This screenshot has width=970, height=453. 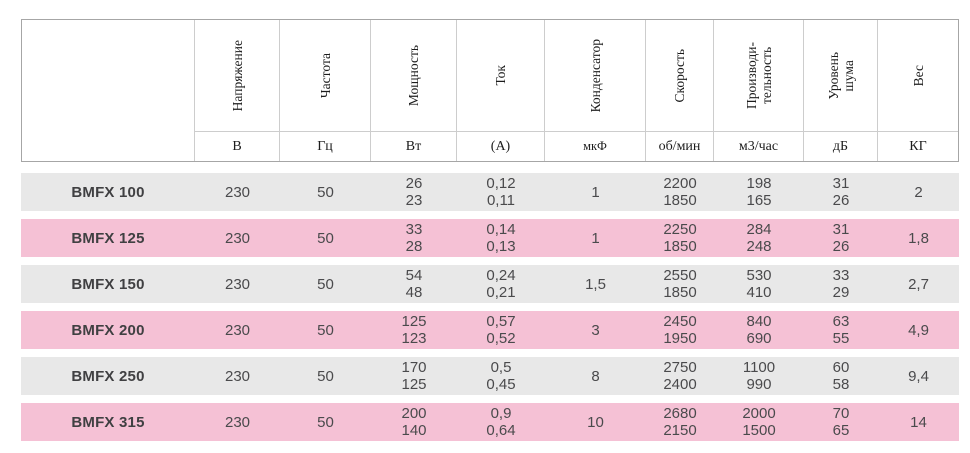 What do you see at coordinates (680, 422) in the screenshot?
I see `value-cell: 2680 2150` at bounding box center [680, 422].